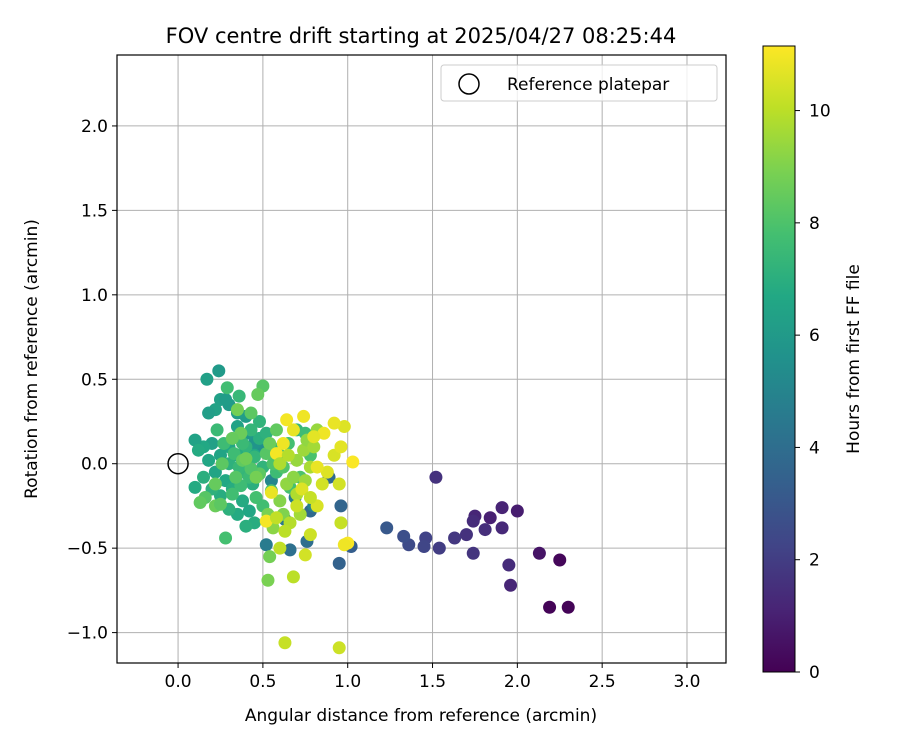  What do you see at coordinates (602, 682) in the screenshot?
I see `x-tick-label: 2.5` at bounding box center [602, 682].